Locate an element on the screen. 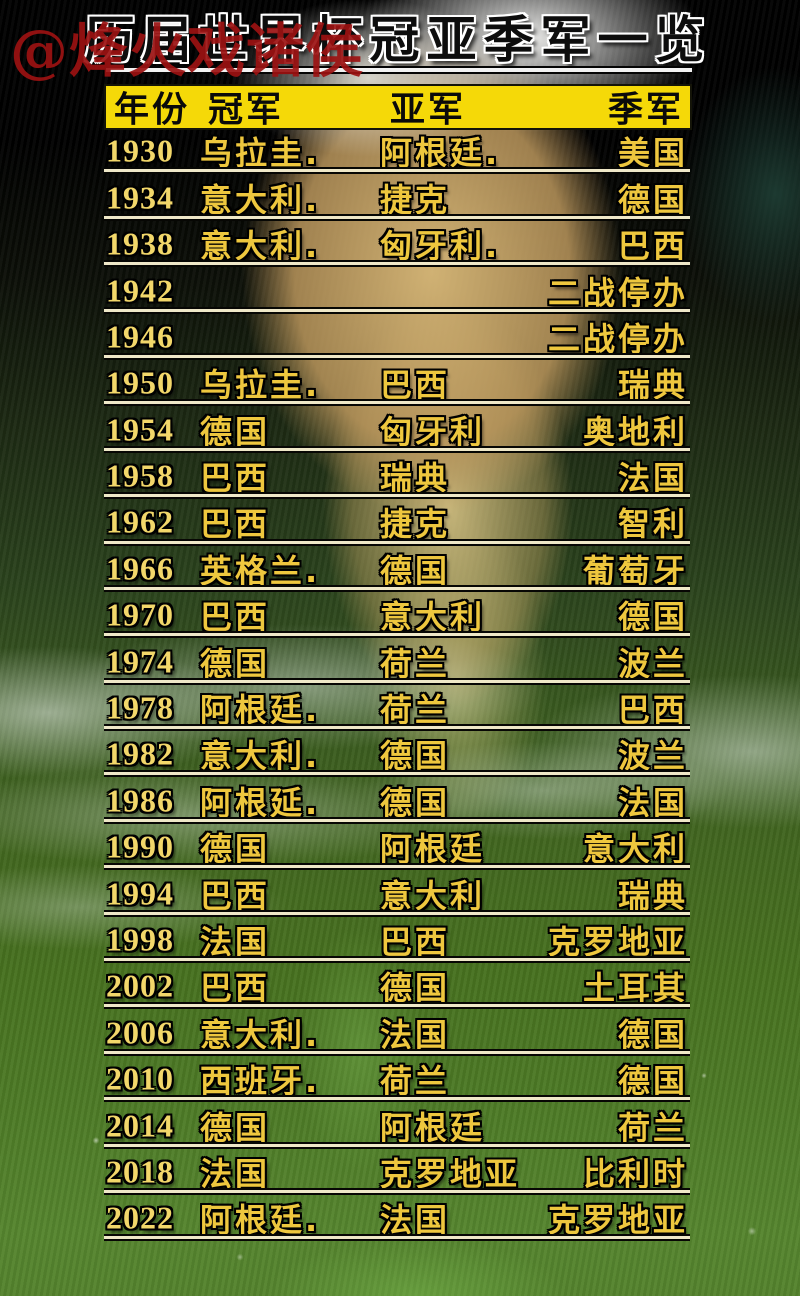 Image resolution: width=800 pixels, height=1296 pixels. table-row: 2002 巴西 德国 土耳其 is located at coordinates (397, 988).